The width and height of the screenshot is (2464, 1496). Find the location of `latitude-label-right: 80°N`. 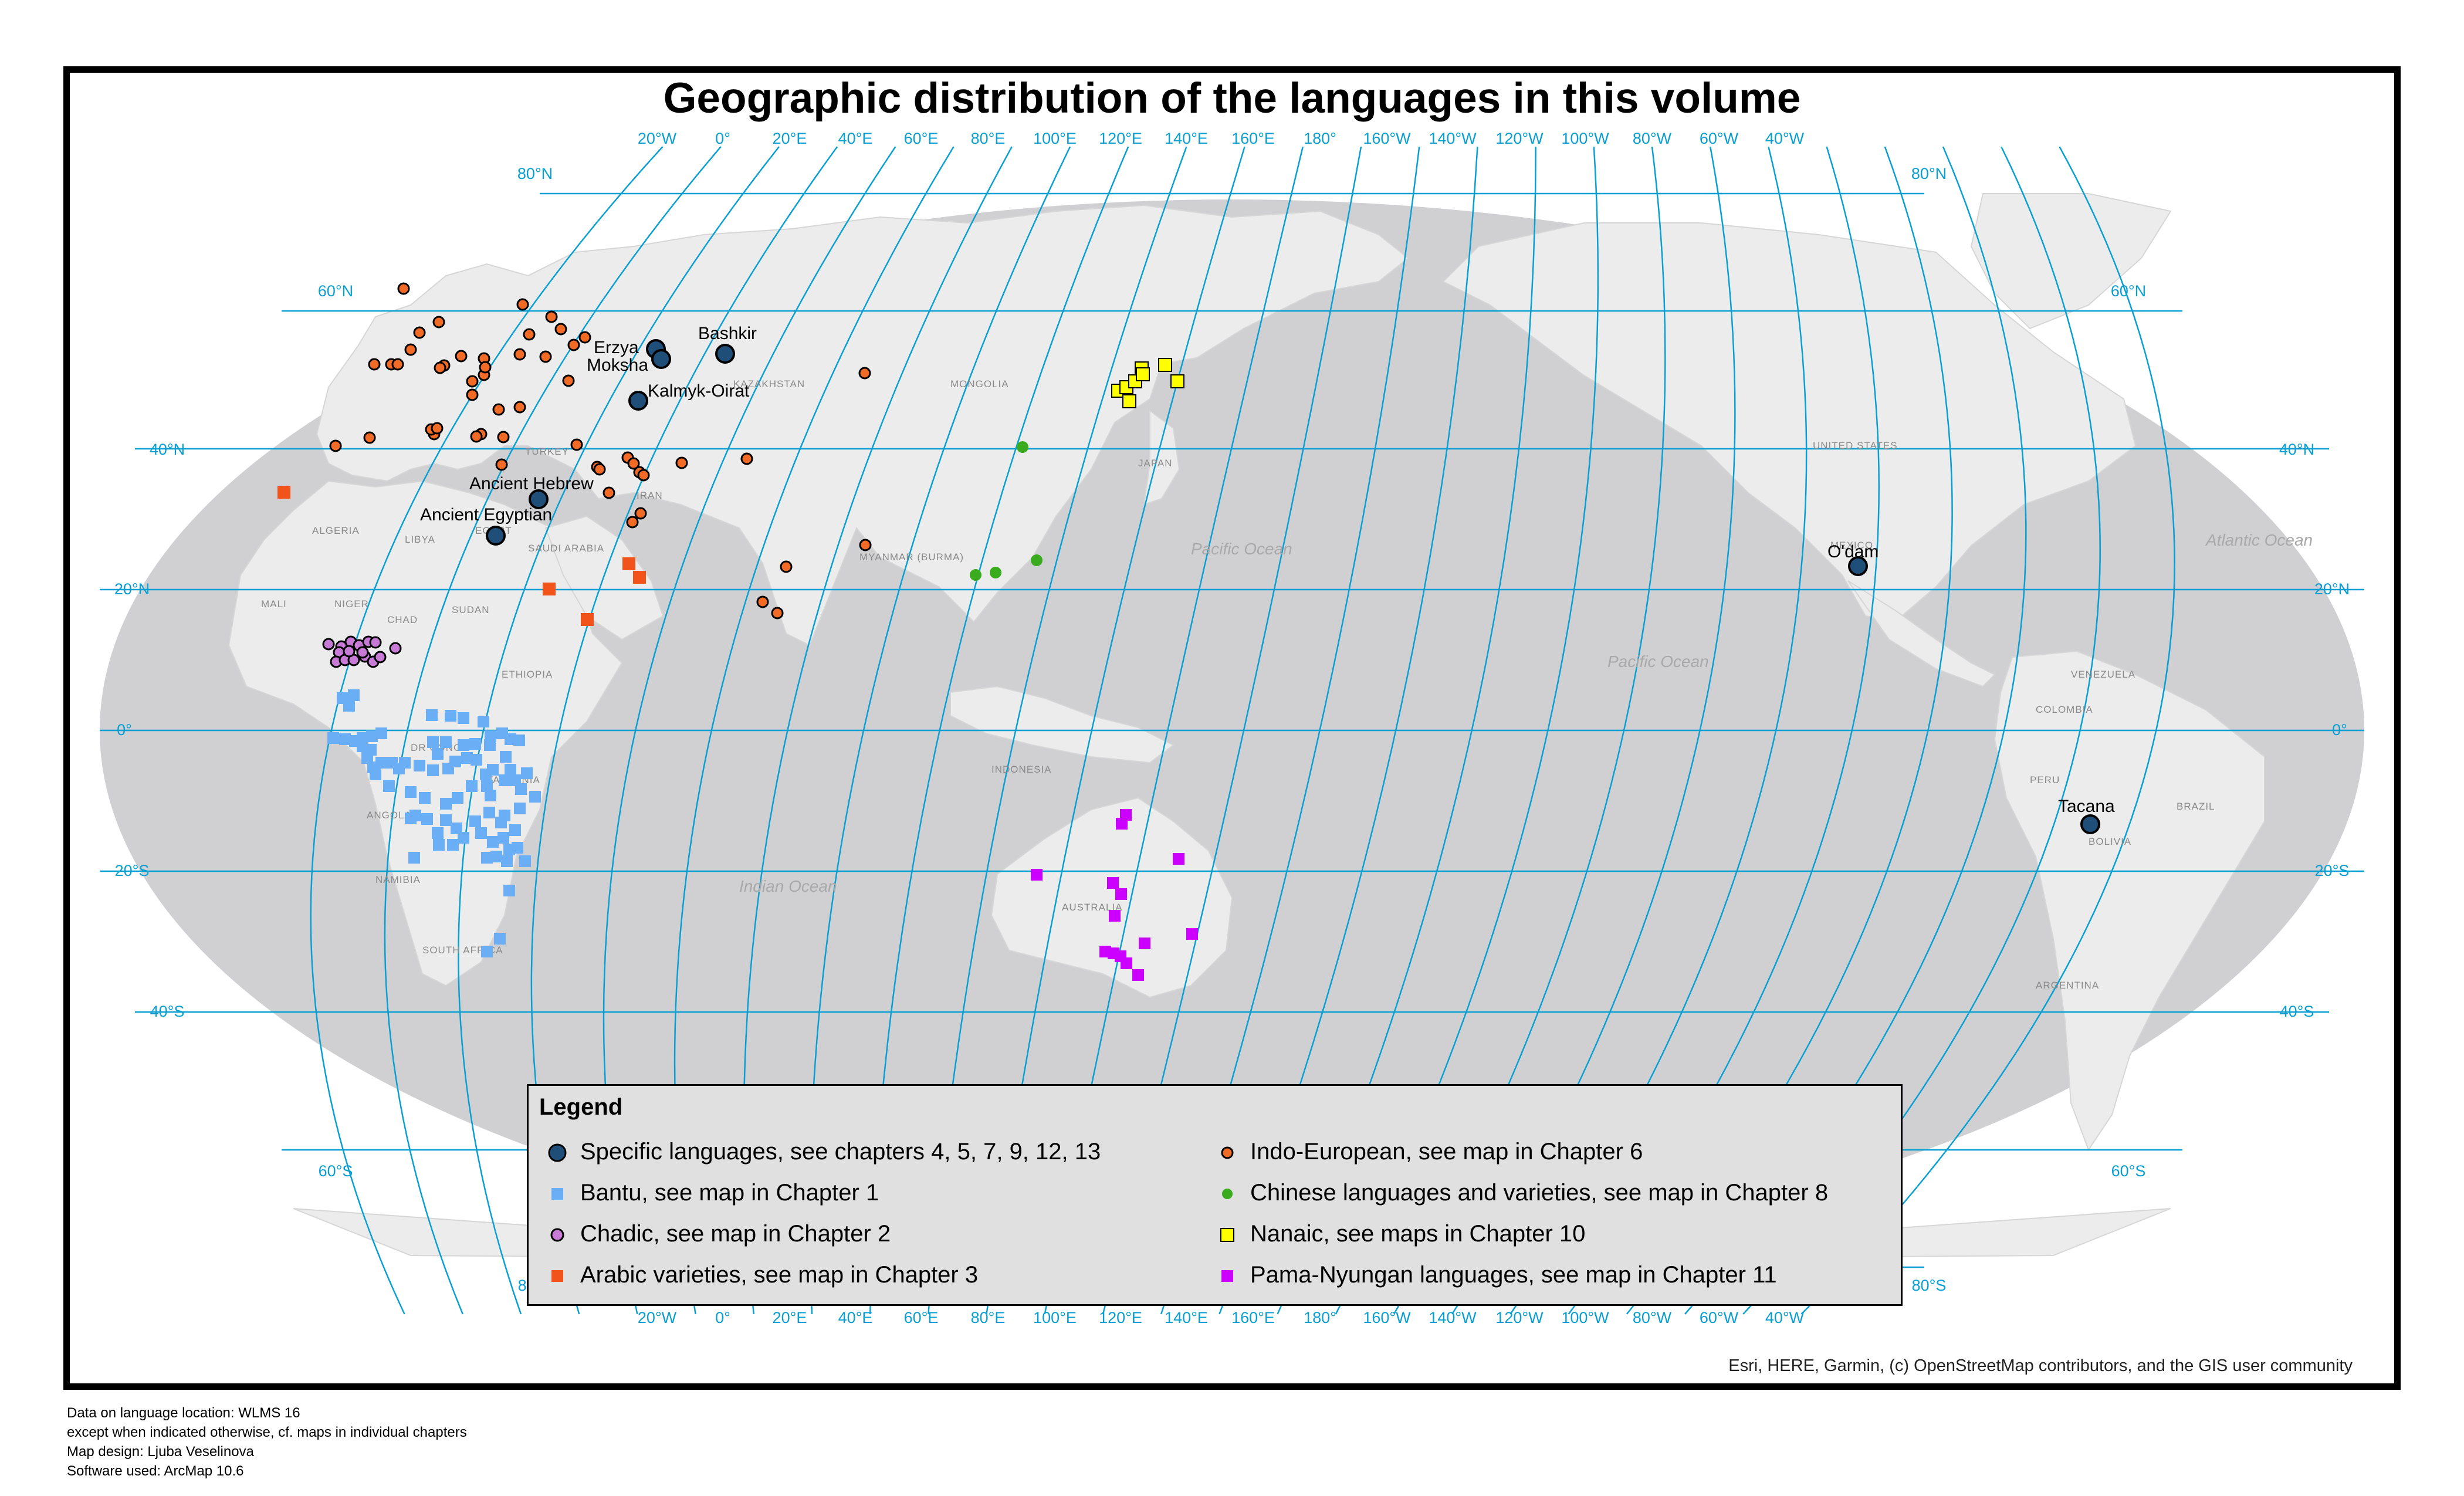

latitude-label-right: 80°N is located at coordinates (1929, 173).